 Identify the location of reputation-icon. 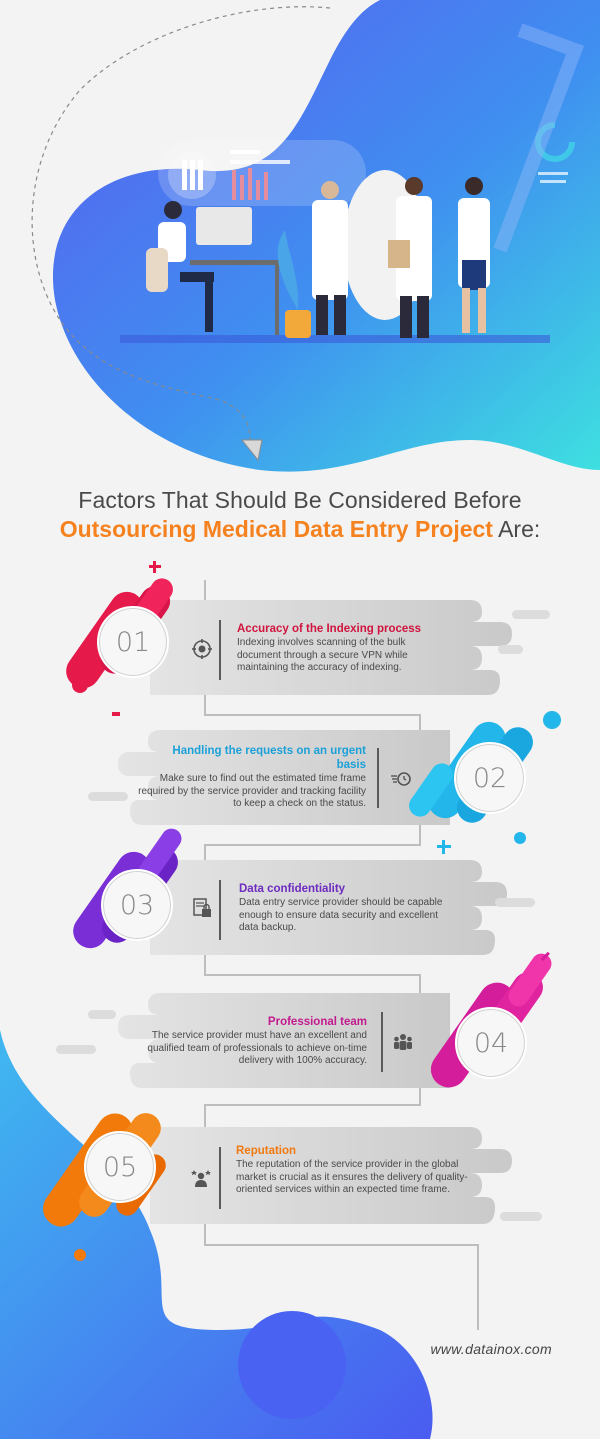
(201, 1178).